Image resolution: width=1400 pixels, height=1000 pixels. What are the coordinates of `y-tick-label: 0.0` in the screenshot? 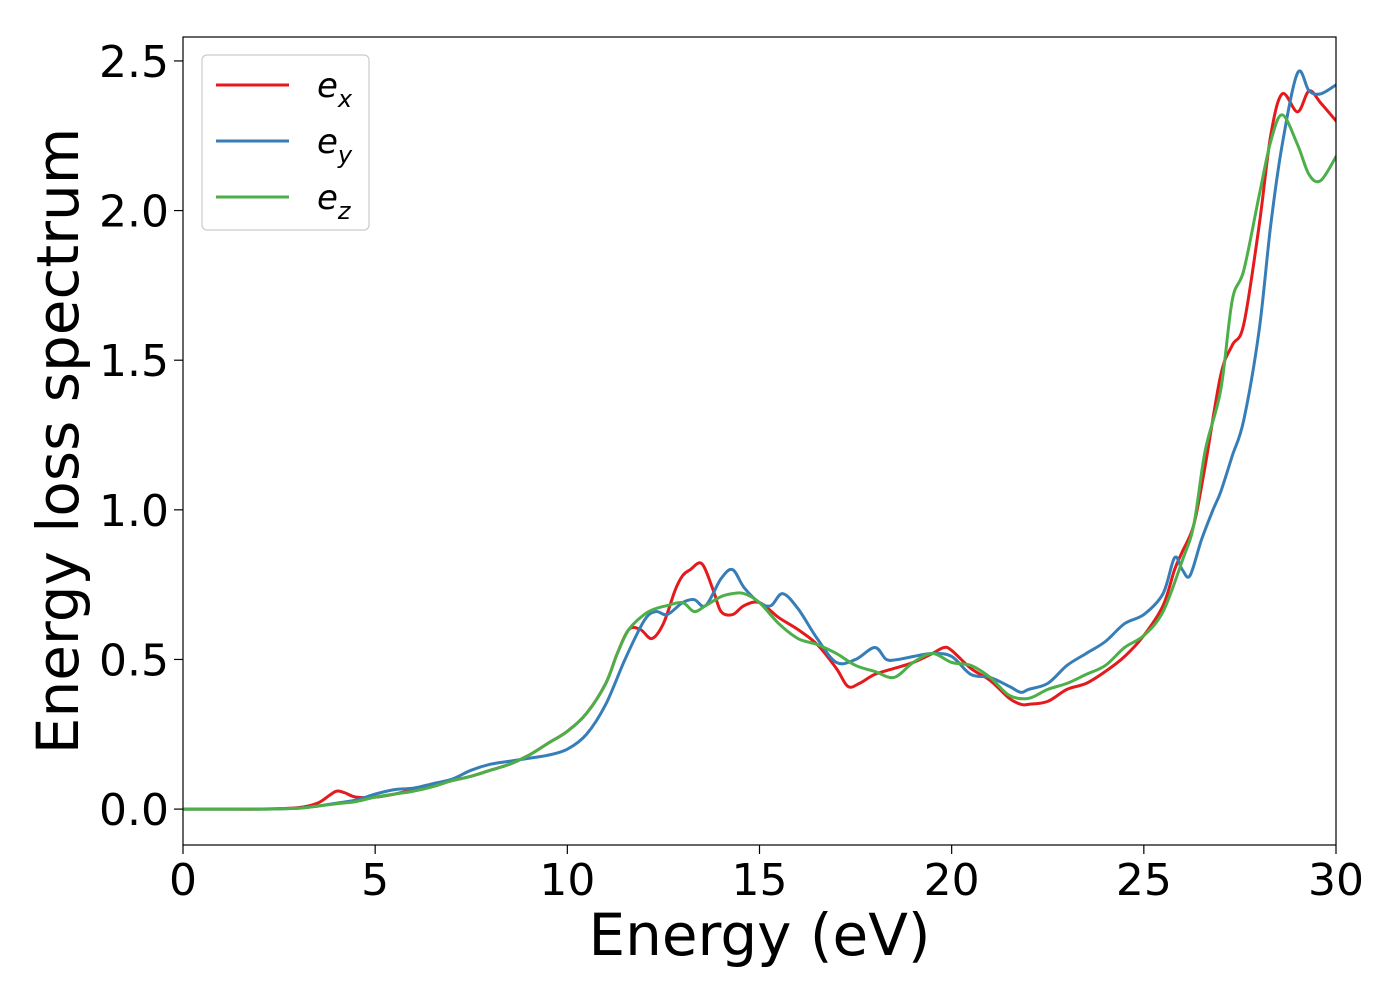 It's located at (134, 810).